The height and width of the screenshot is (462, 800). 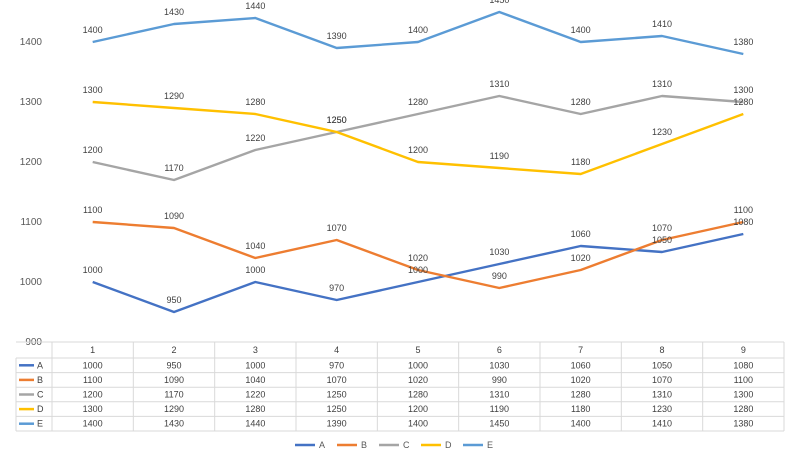 What do you see at coordinates (336, 350) in the screenshot?
I see `x-tick-label-4: 4` at bounding box center [336, 350].